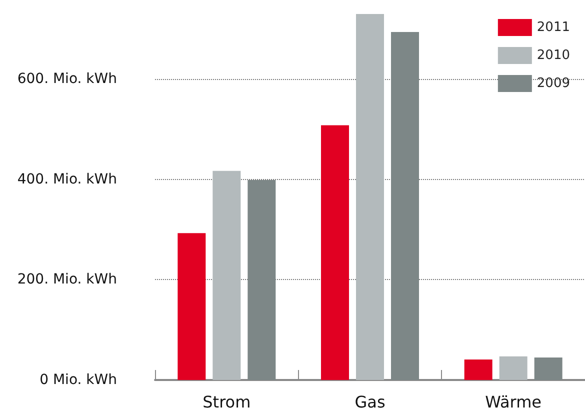 This screenshot has width=585, height=412. I want to click on y-tick-label: 0 Mio. kWh, so click(78, 380).